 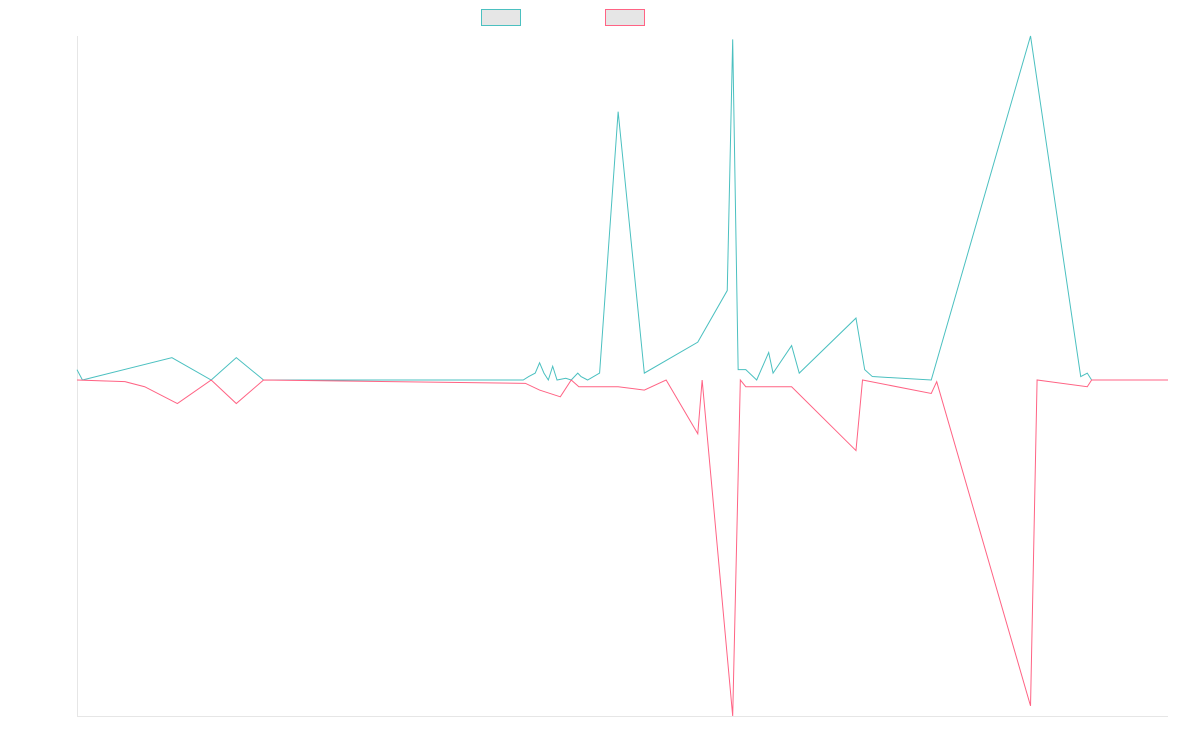 I want to click on legend, so click(x=563, y=17).